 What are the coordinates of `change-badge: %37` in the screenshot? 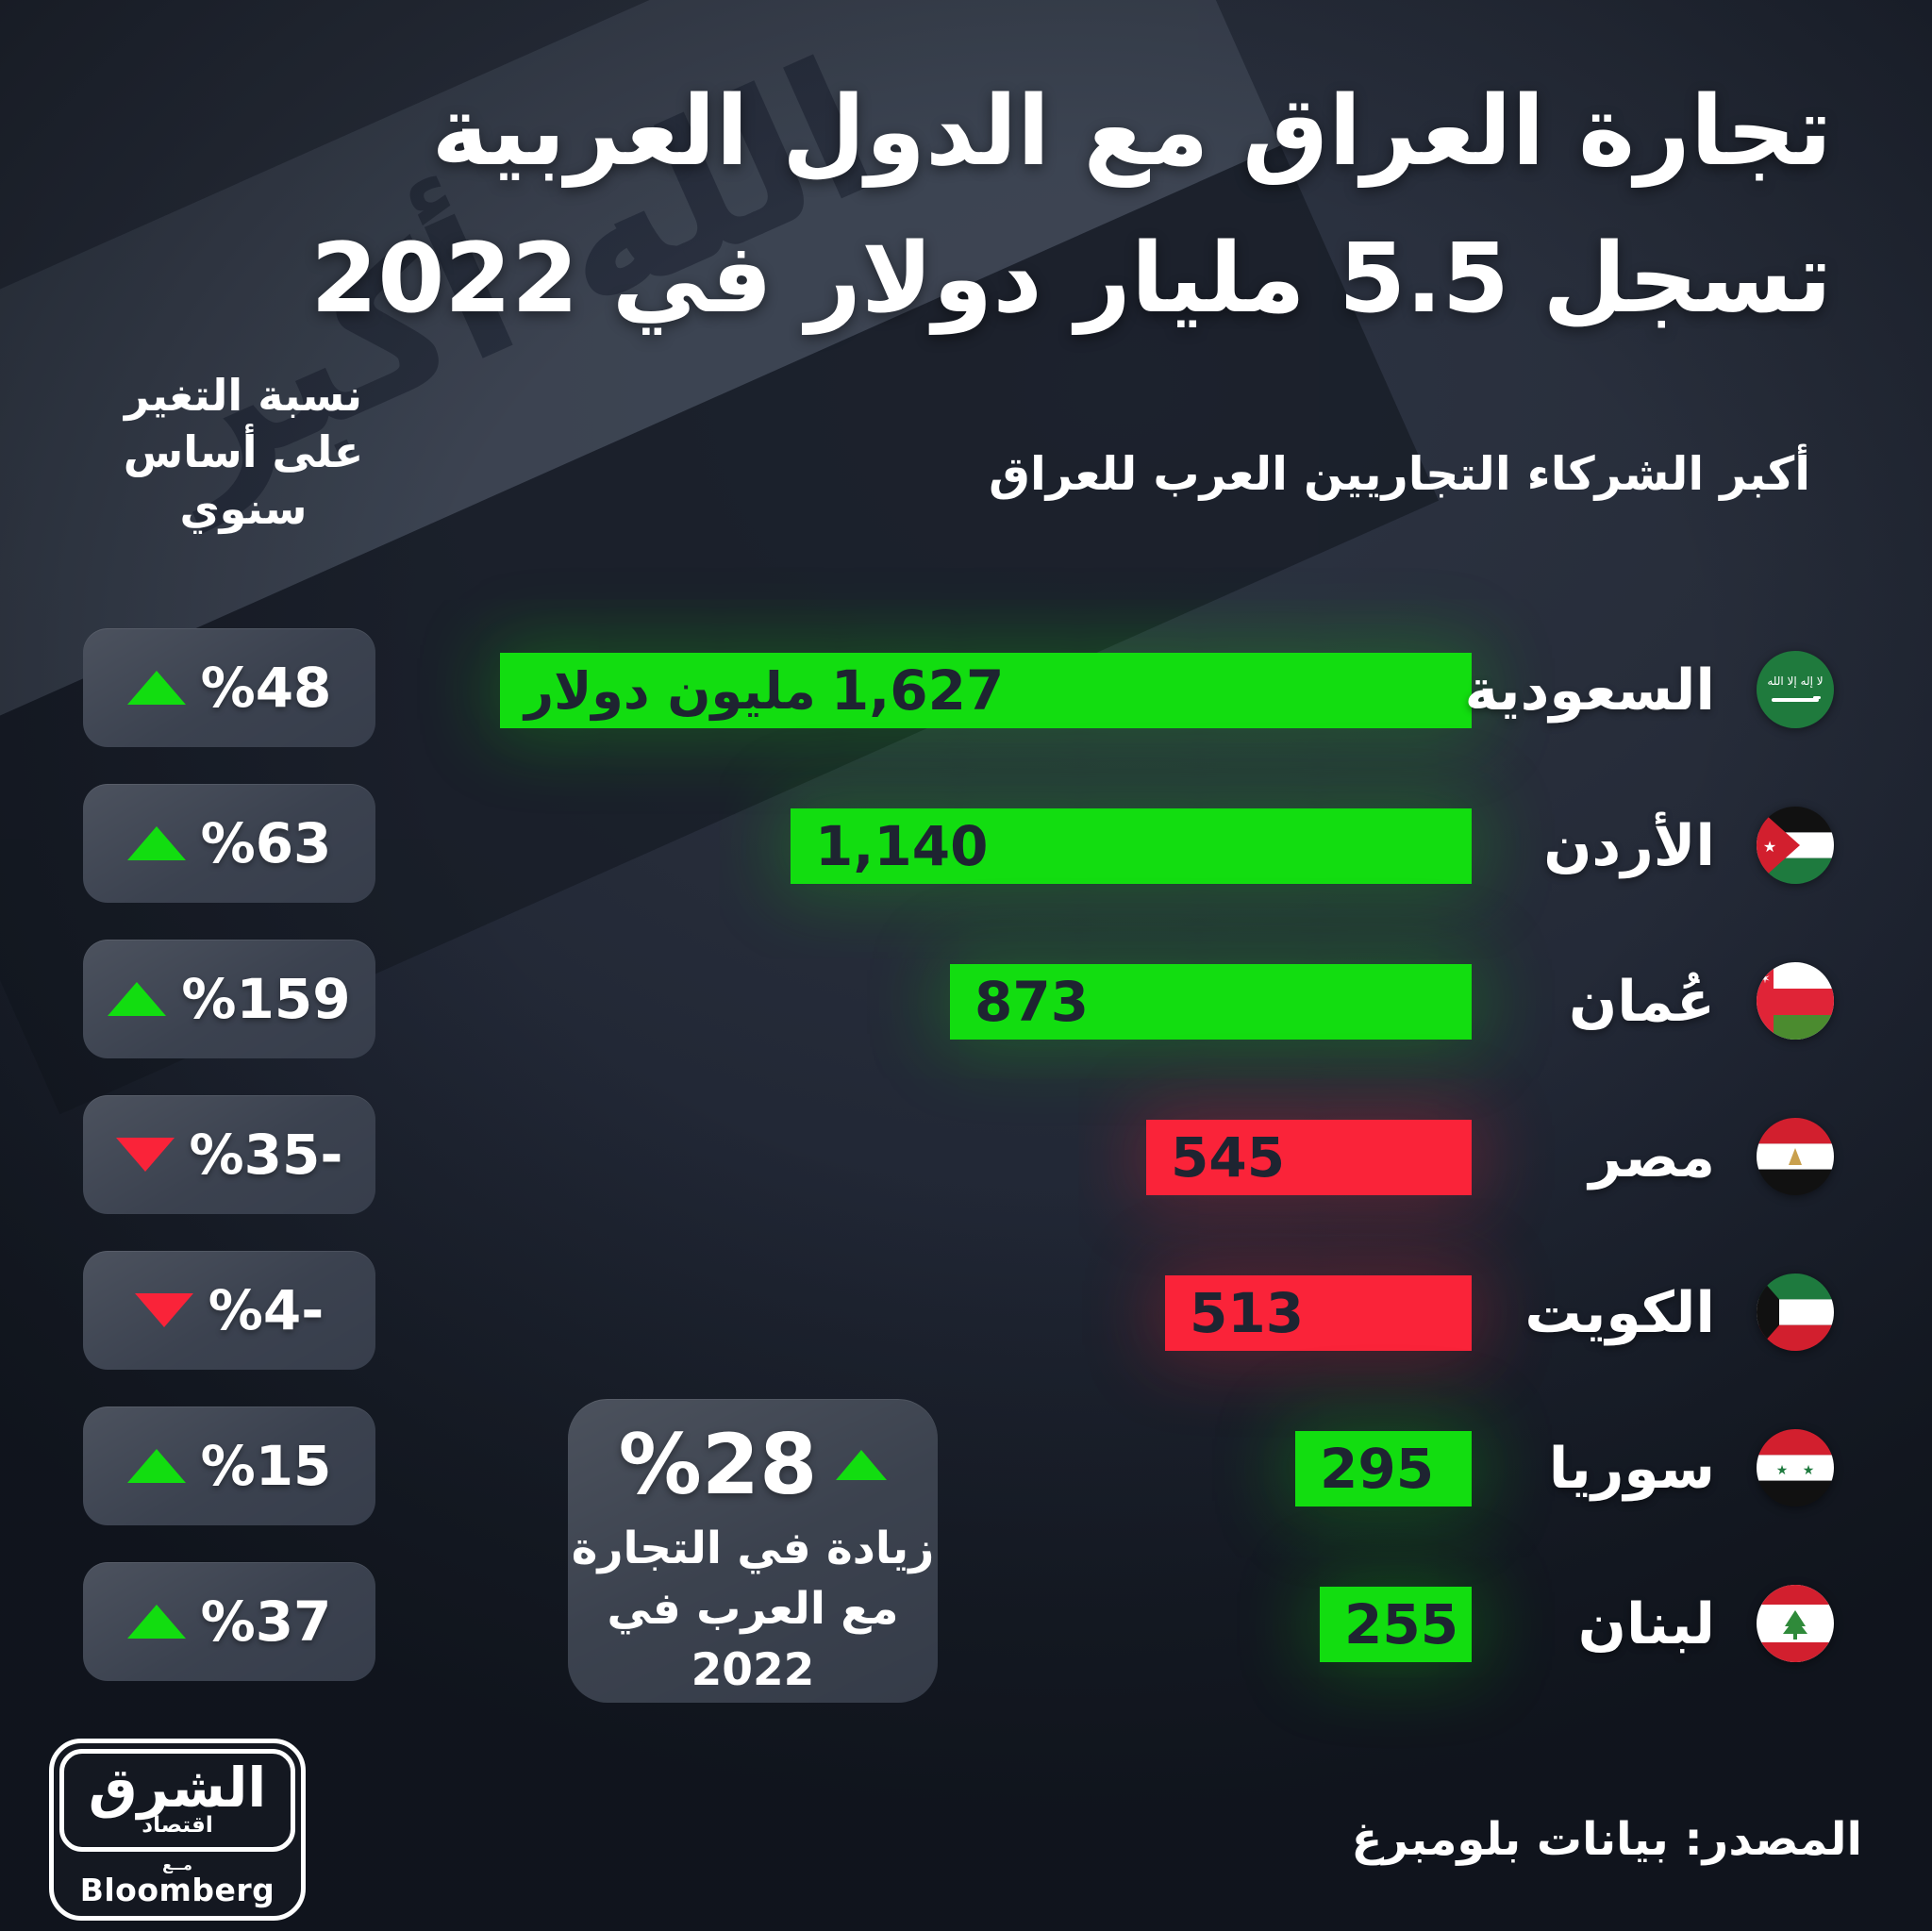 It's located at (229, 1621).